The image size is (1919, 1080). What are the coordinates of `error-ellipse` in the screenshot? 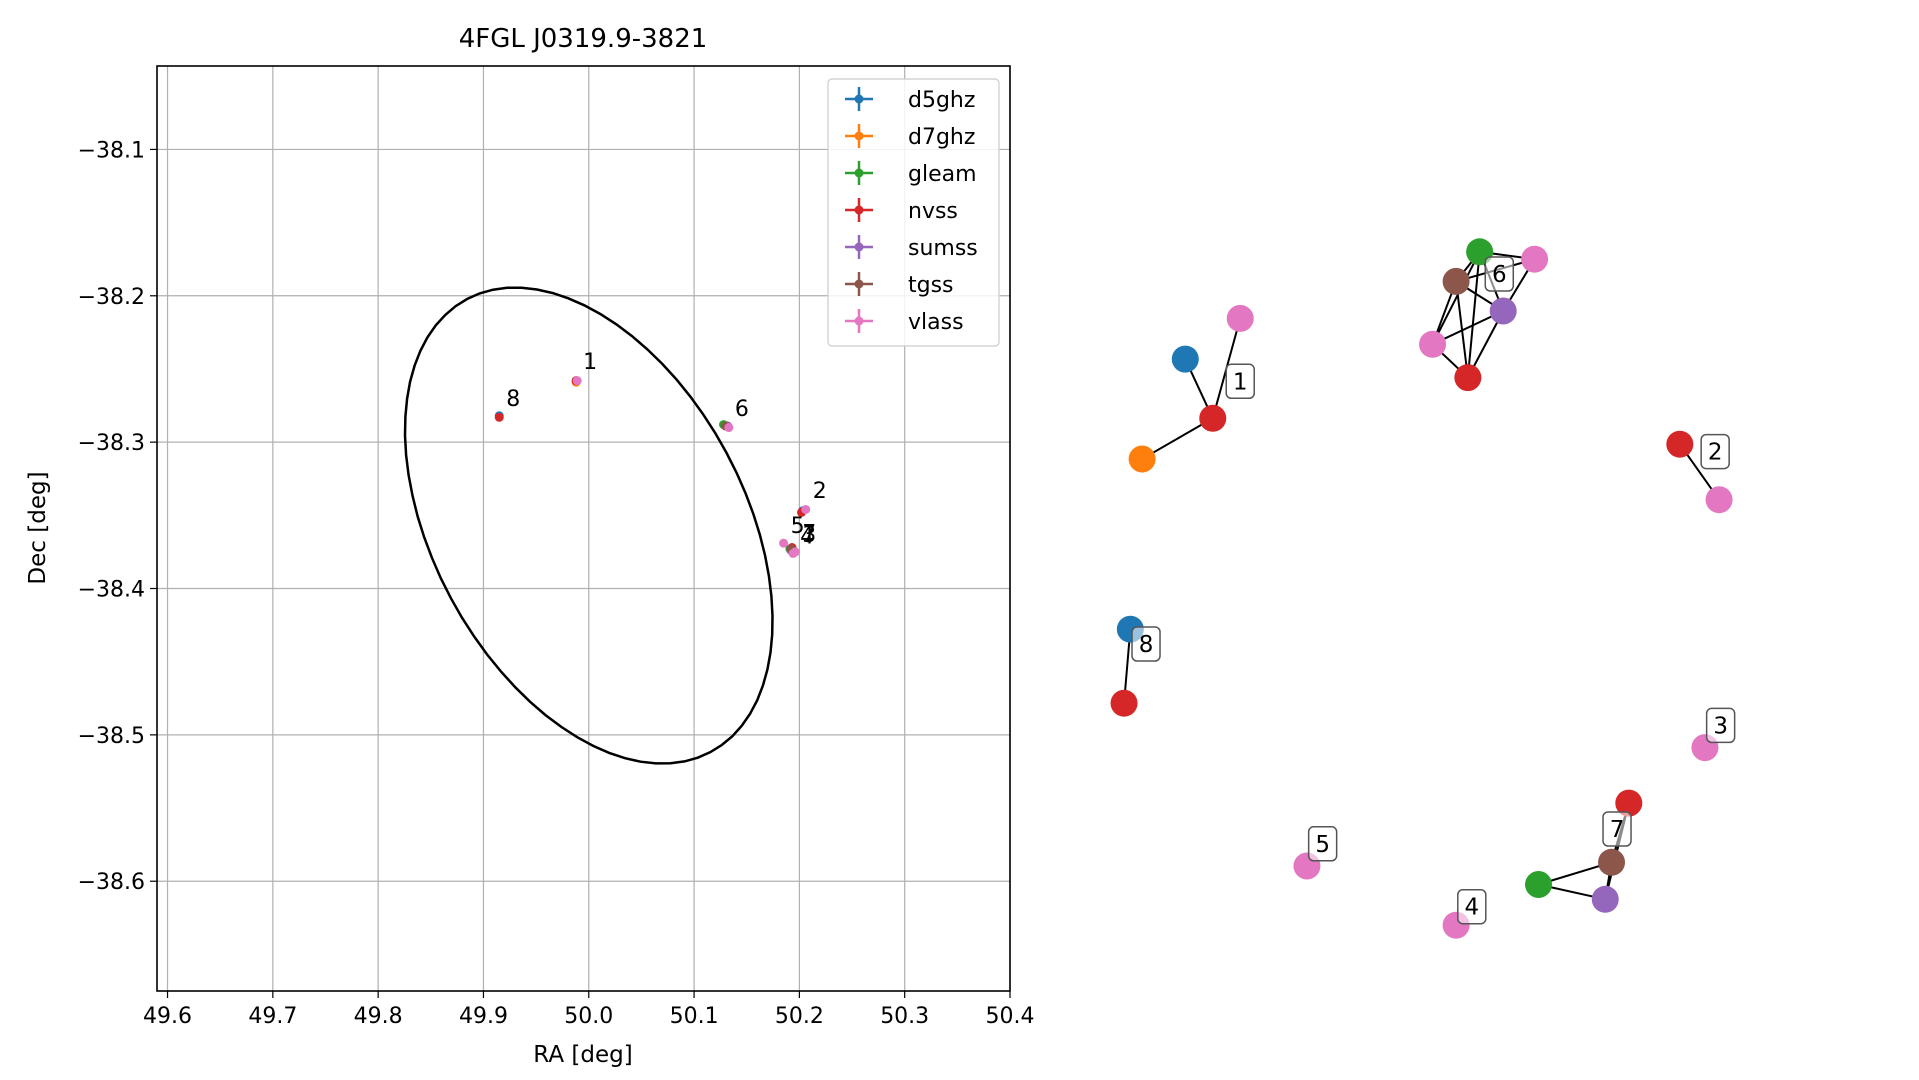 It's located at (588, 525).